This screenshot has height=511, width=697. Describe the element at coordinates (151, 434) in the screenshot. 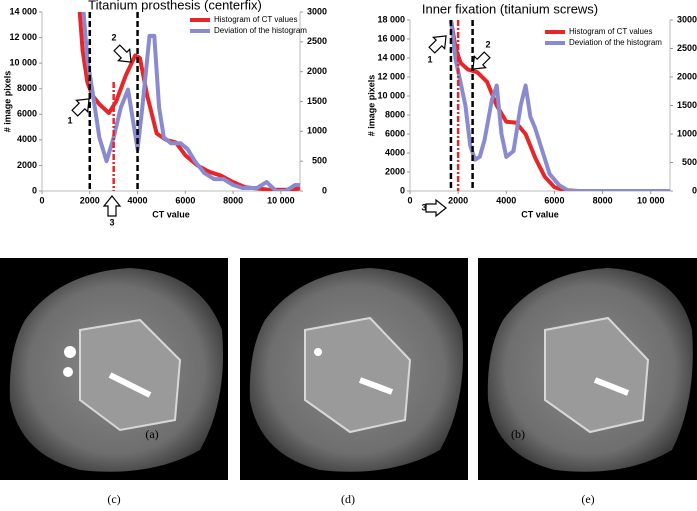

I see `caption: (a)` at that location.